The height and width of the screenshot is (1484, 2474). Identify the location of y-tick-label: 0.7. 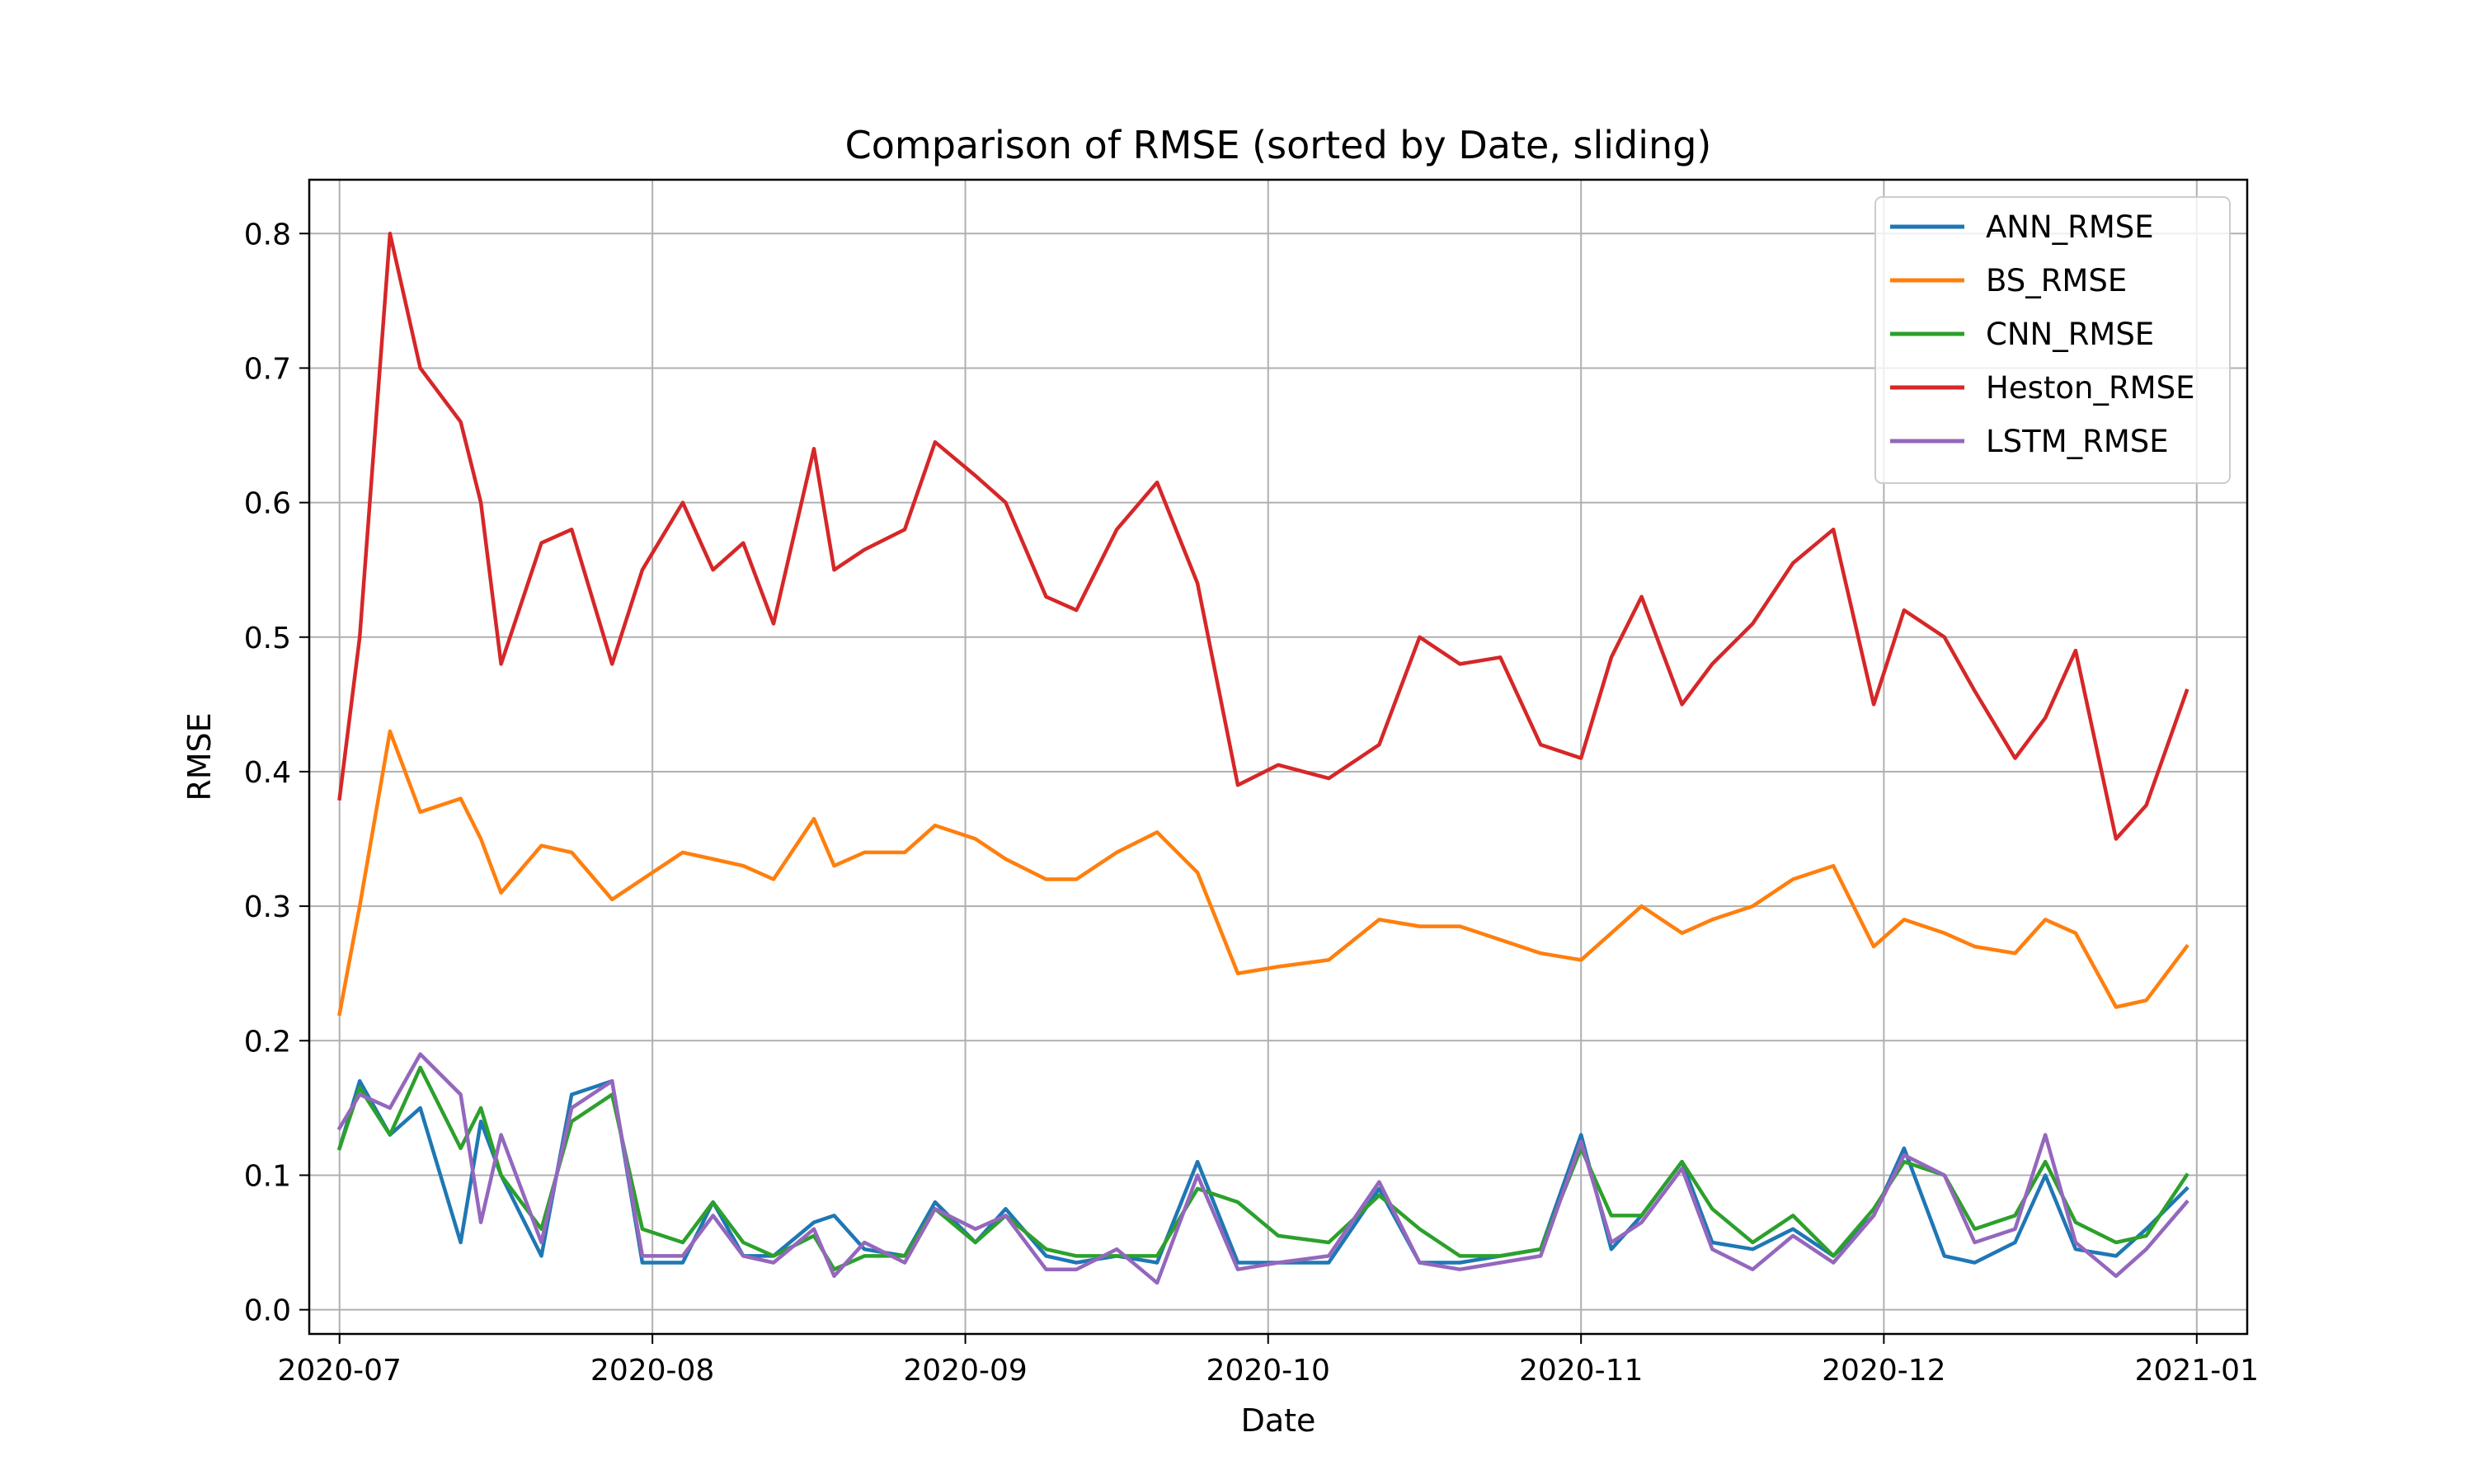
(267, 369).